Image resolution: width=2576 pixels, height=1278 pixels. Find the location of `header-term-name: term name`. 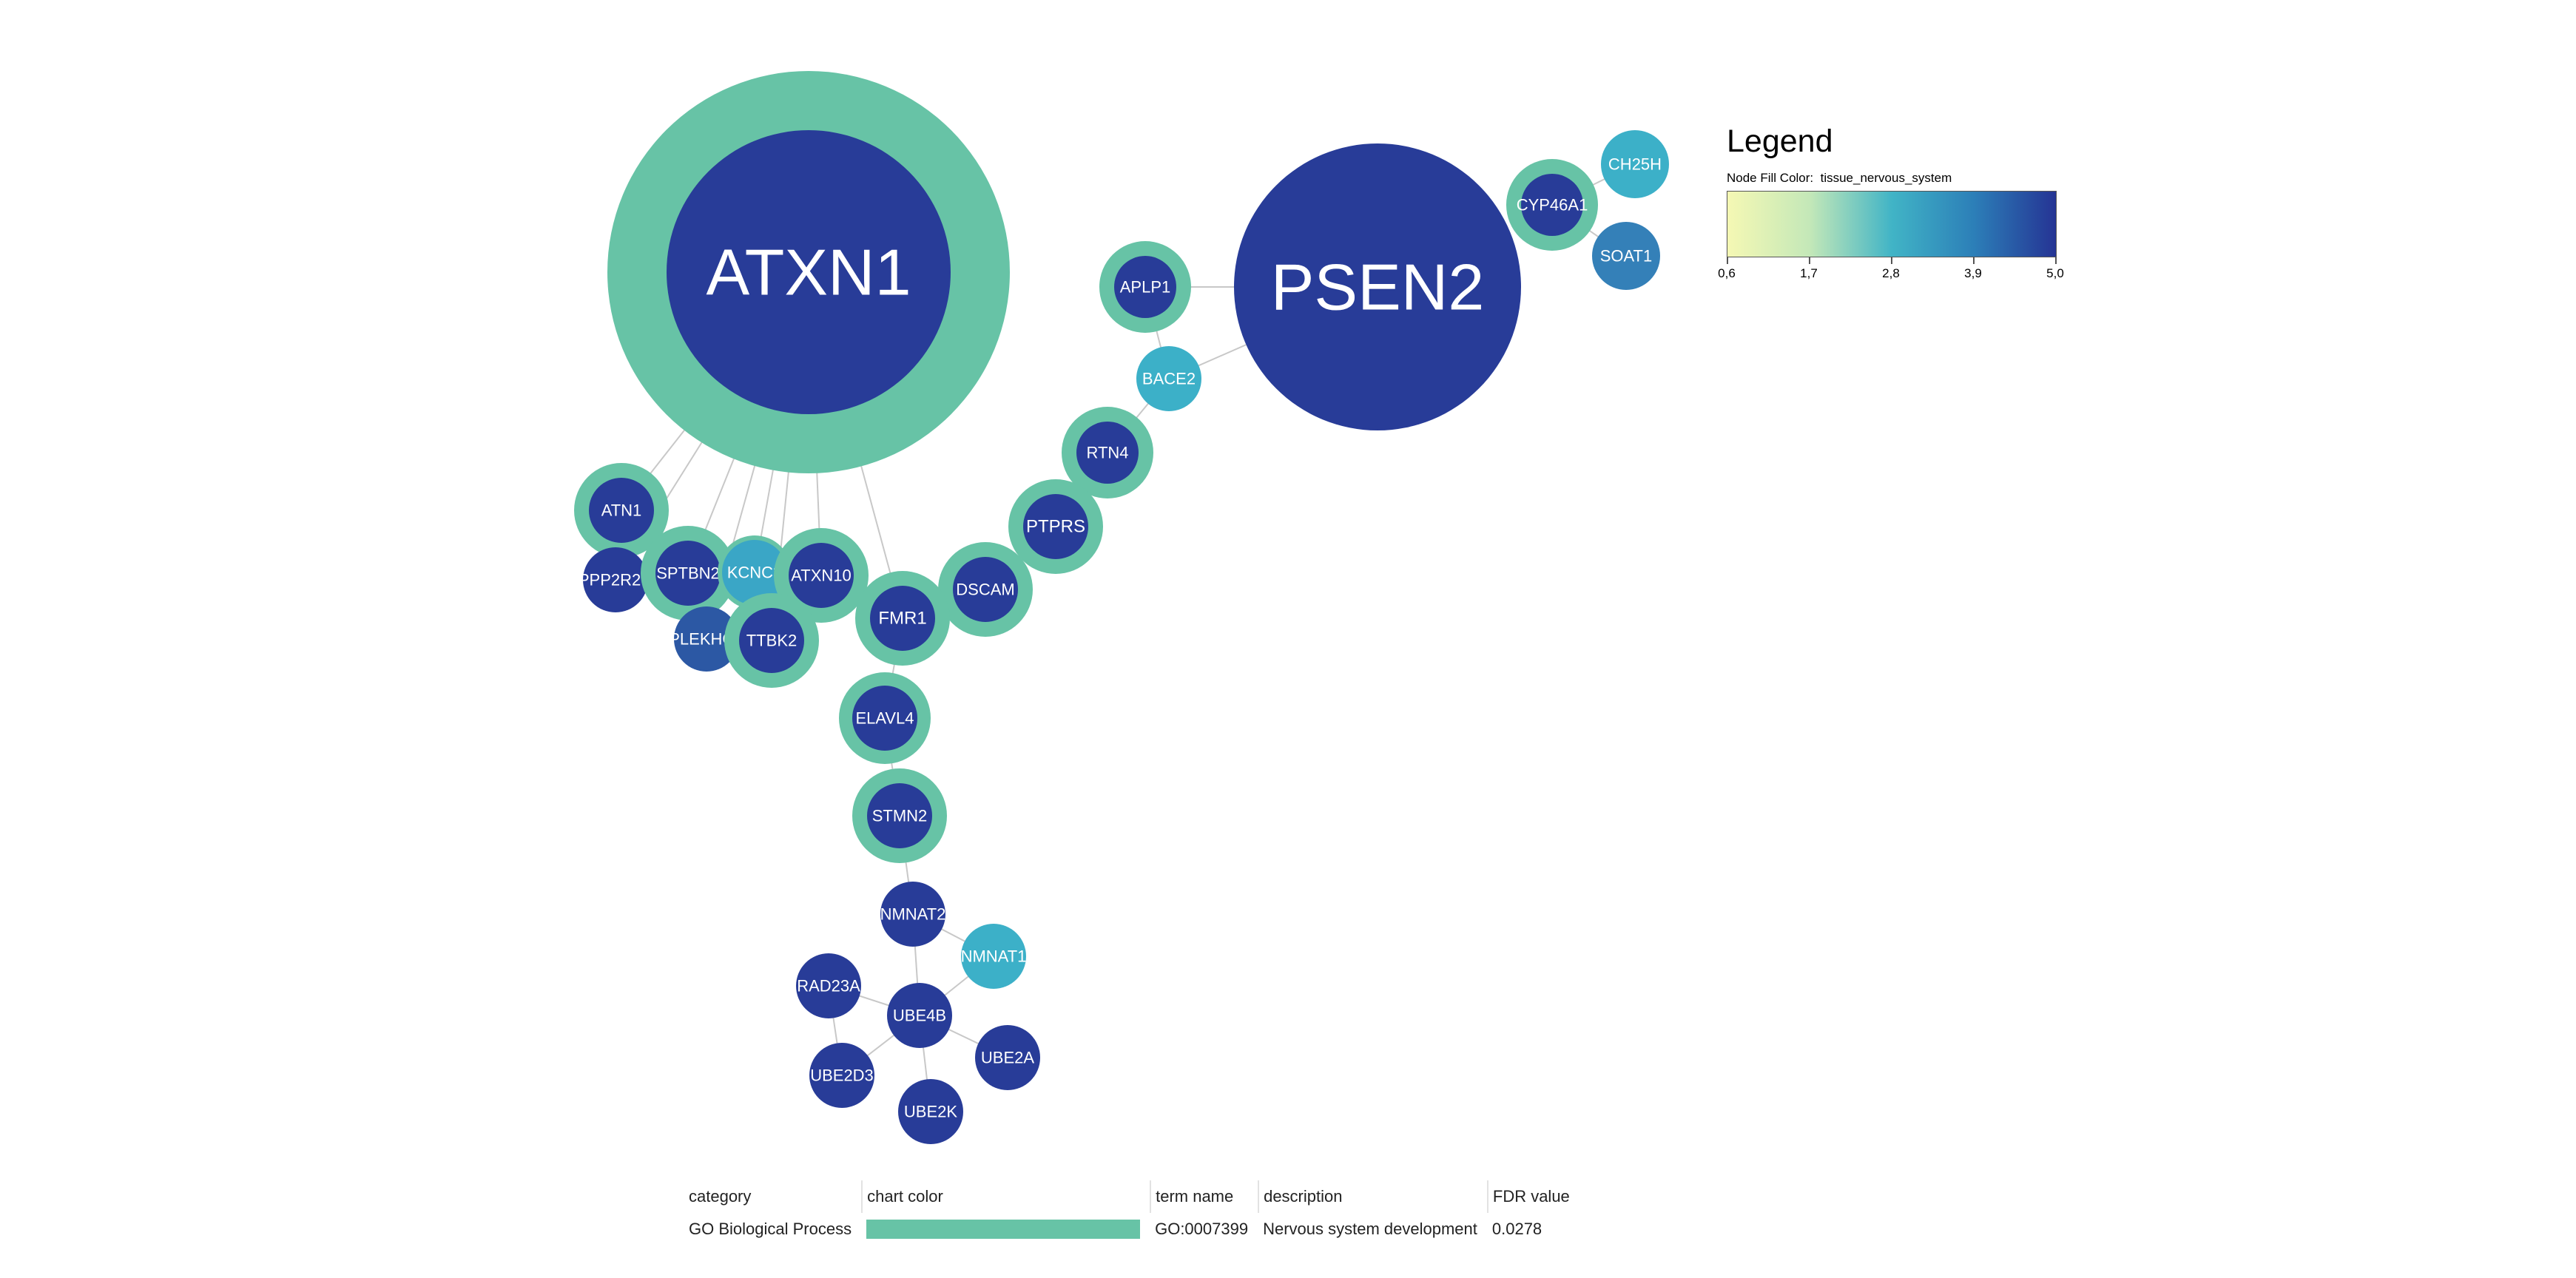

header-term-name: term name is located at coordinates (1204, 1196).